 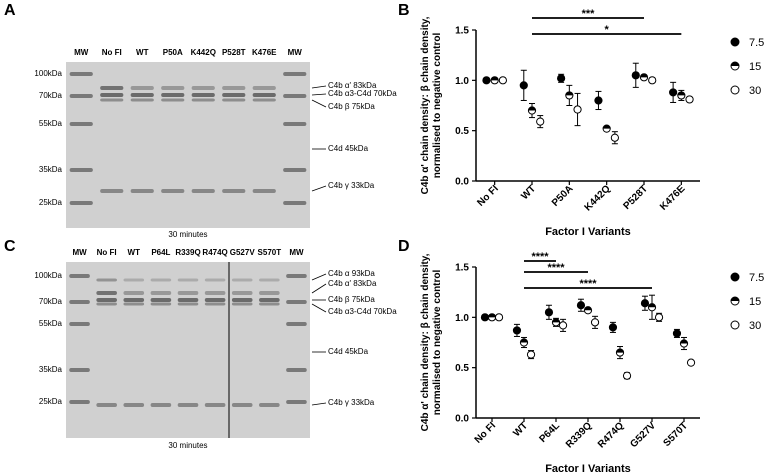 I want to click on y-tick-label: 1.0, so click(x=462, y=318).